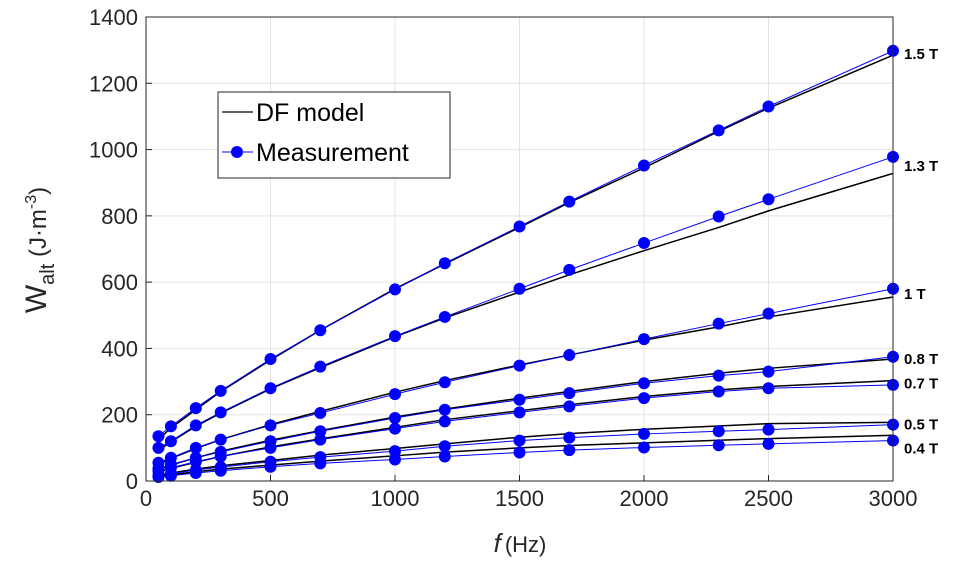 This screenshot has width=954, height=563. What do you see at coordinates (270, 498) in the screenshot?
I see `x-tick-label: 500` at bounding box center [270, 498].